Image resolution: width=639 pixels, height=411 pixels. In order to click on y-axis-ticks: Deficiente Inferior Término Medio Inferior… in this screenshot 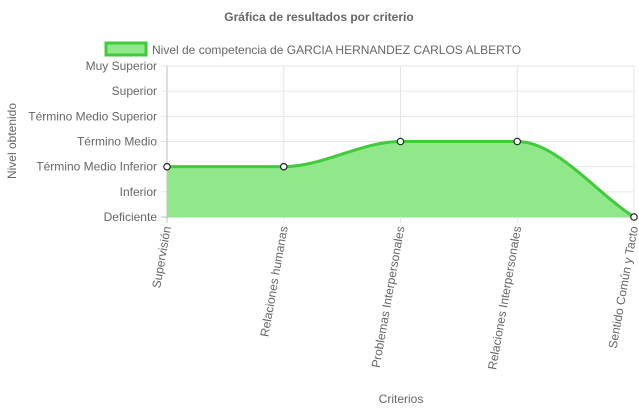, I will do `click(92, 141)`.